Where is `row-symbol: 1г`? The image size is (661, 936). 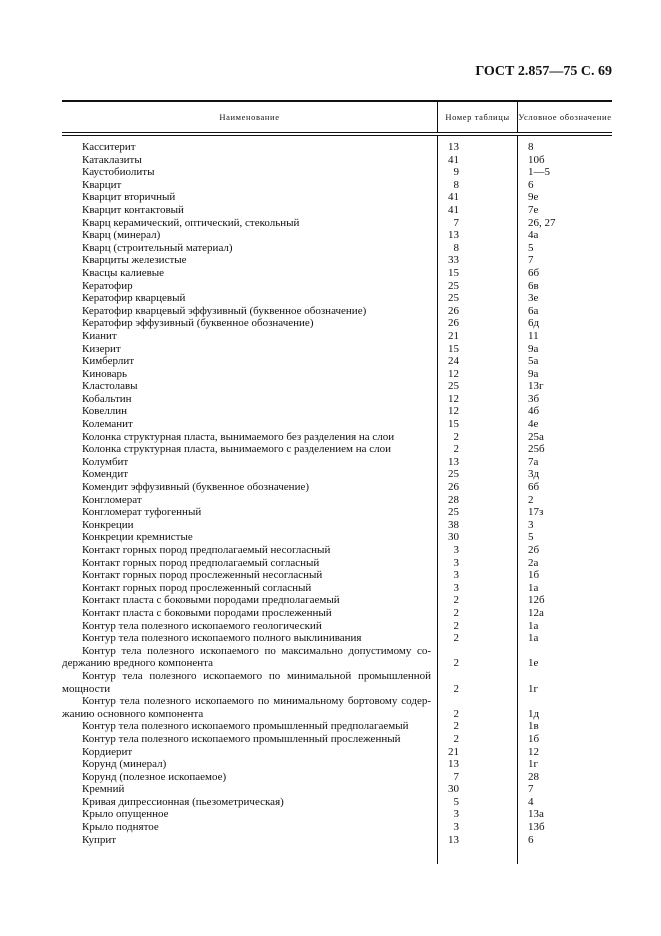
row-symbol: 1г is located at coordinates (533, 688).